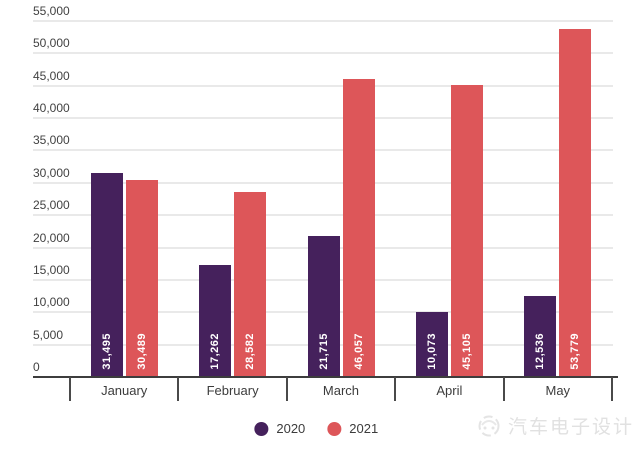 This screenshot has width=640, height=458. What do you see at coordinates (261, 428) in the screenshot?
I see `legend-swatch-2020` at bounding box center [261, 428].